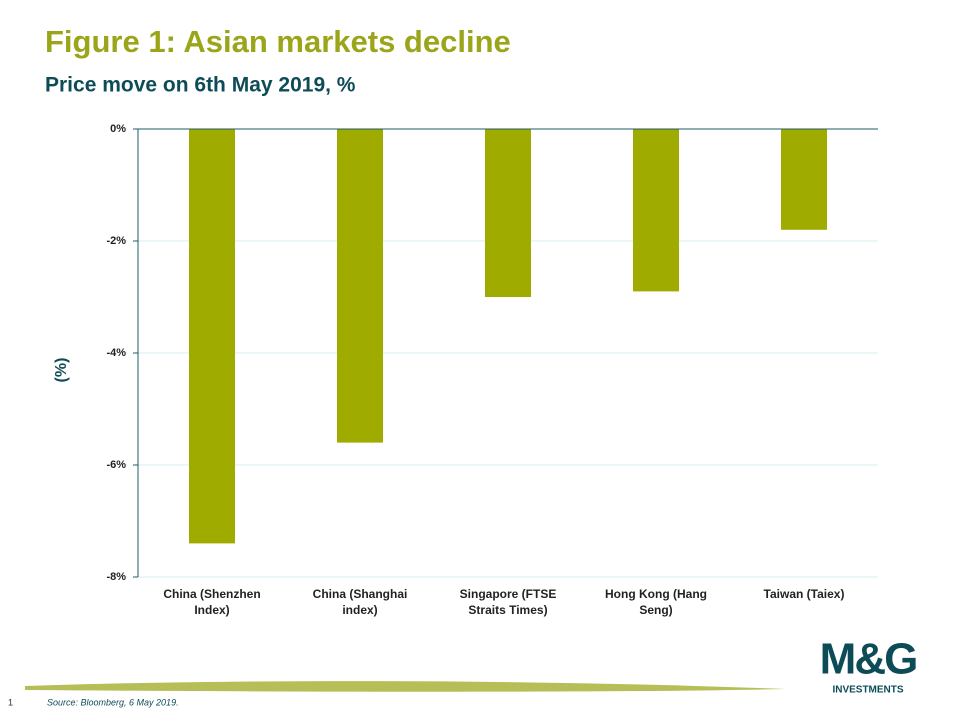 This screenshot has width=960, height=720. Describe the element at coordinates (212, 602) in the screenshot. I see `x-tick-label: China (Shenzhen Index)` at that location.